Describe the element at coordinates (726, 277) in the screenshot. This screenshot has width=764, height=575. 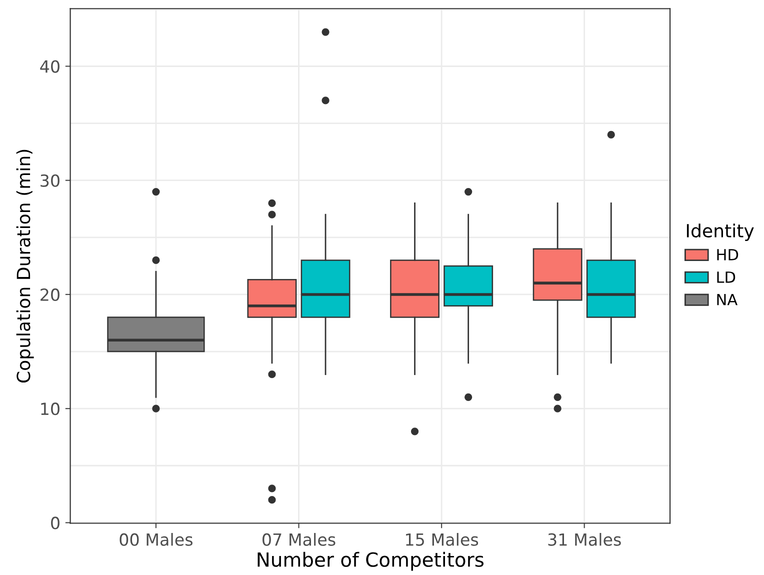
I see `legend-label: LD` at that location.